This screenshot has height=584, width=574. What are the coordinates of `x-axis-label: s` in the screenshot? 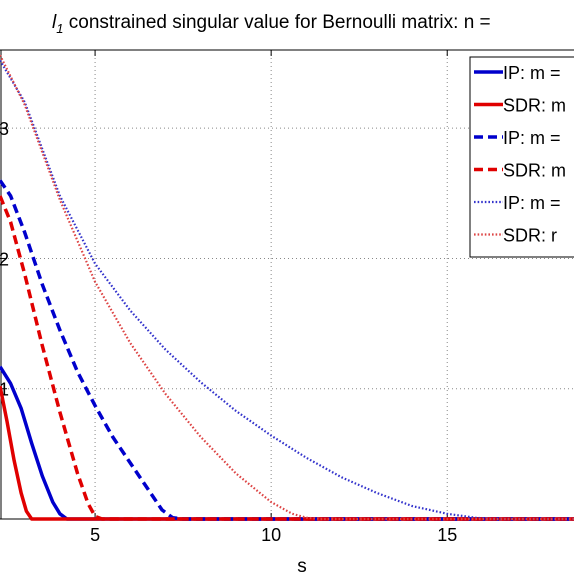 It's located at (302, 566).